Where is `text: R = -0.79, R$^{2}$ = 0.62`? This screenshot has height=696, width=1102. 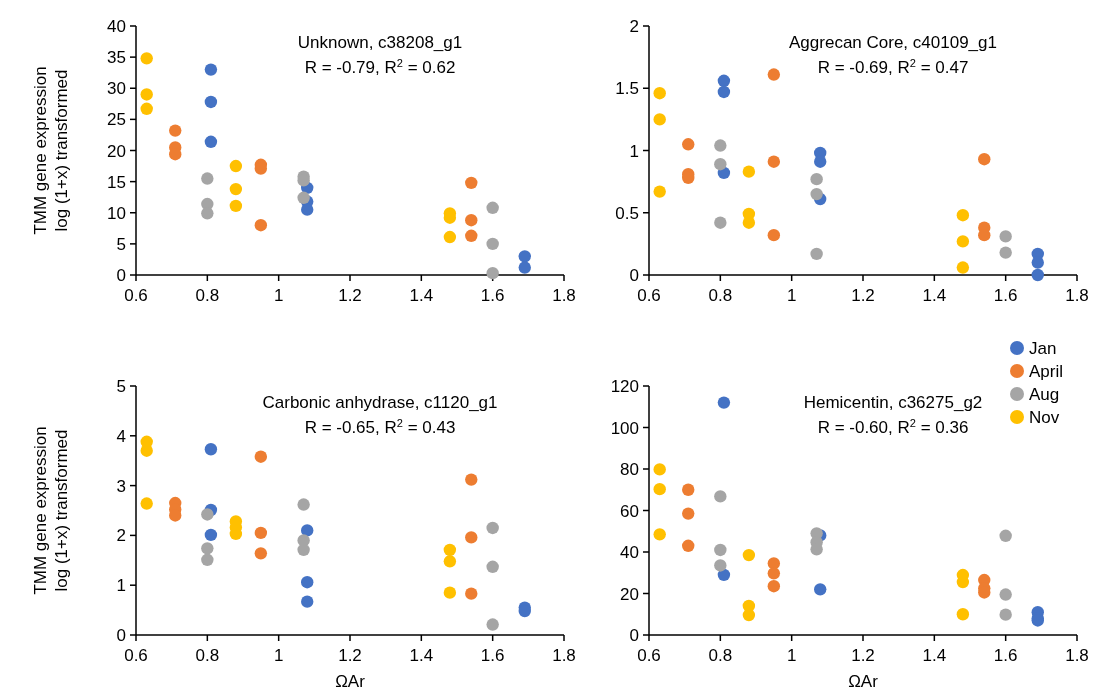 text: R = -0.79, R$^{2}$ = 0.62 is located at coordinates (380, 67).